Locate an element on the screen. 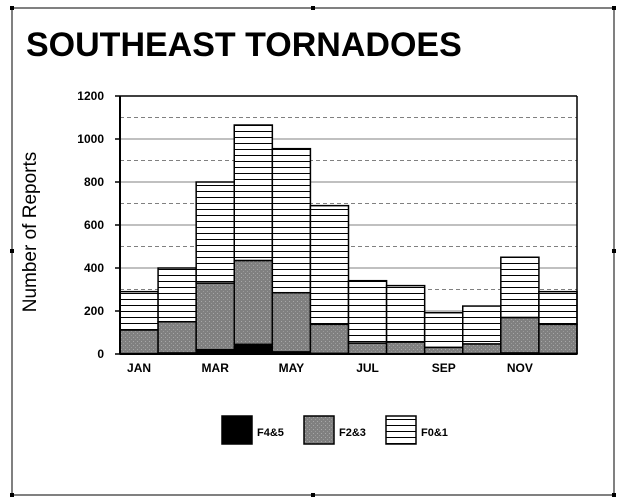  bar-jan-f01 is located at coordinates (139, 310).